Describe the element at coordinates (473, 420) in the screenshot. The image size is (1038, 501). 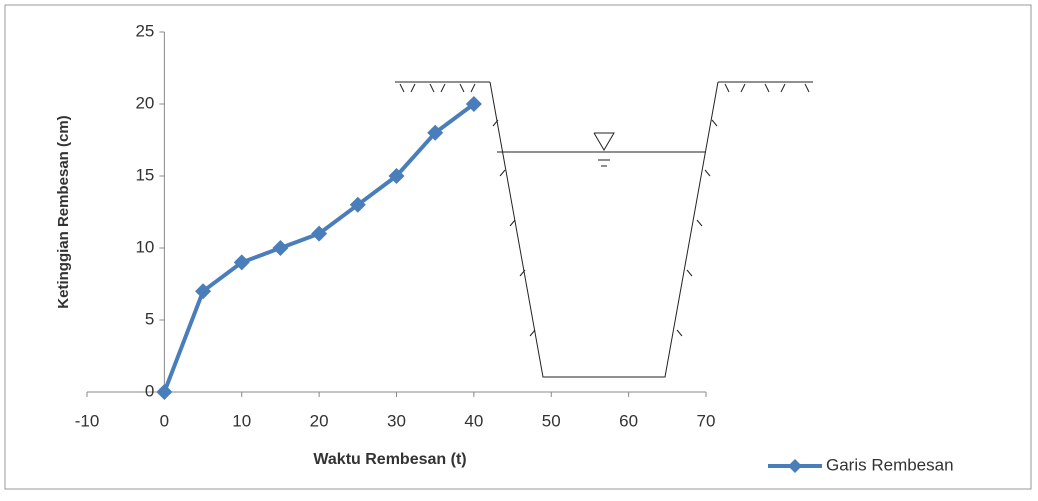
I see `x-tick-label: 40` at that location.